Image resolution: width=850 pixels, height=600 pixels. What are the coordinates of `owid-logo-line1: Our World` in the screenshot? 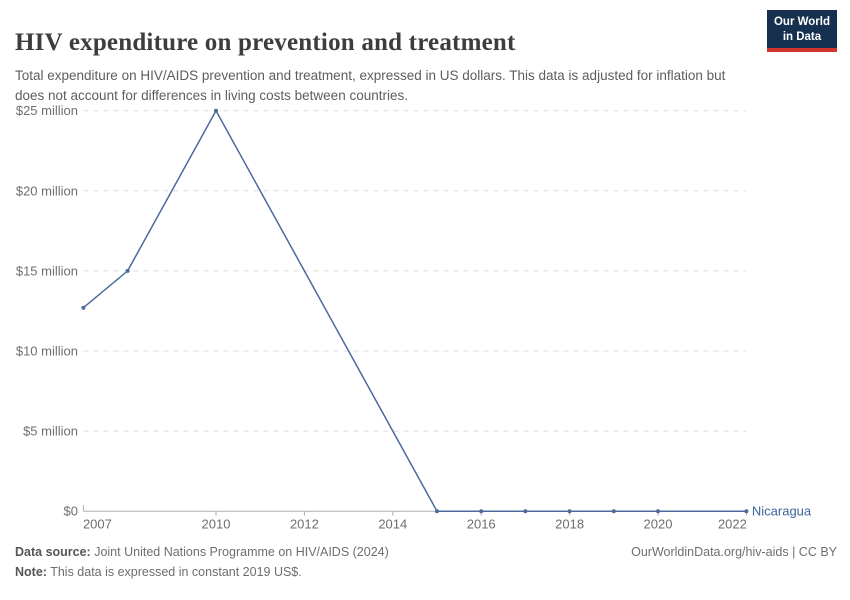 It's located at (801, 22).